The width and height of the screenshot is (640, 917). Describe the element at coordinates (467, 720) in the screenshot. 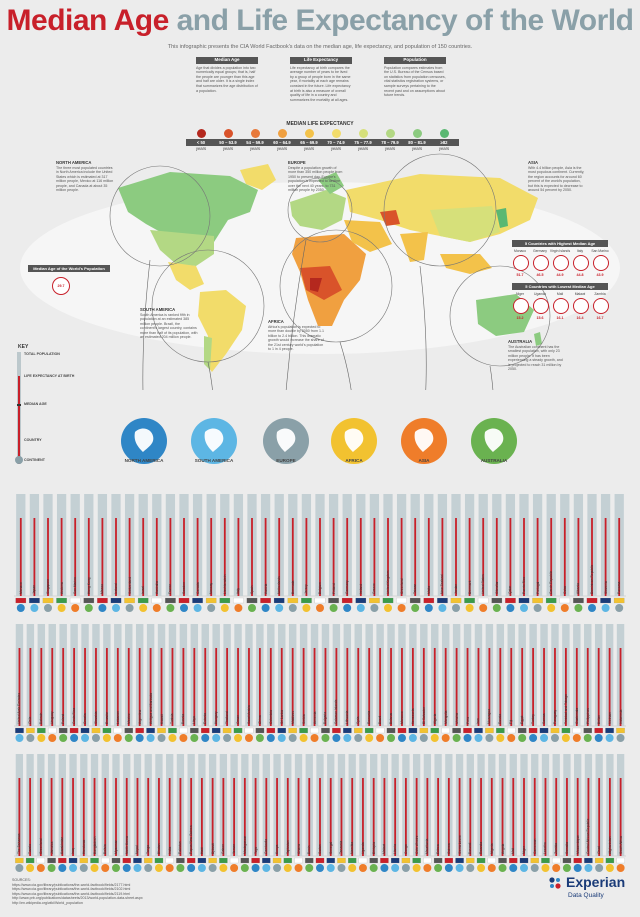

I see `country-label: Peru` at that location.